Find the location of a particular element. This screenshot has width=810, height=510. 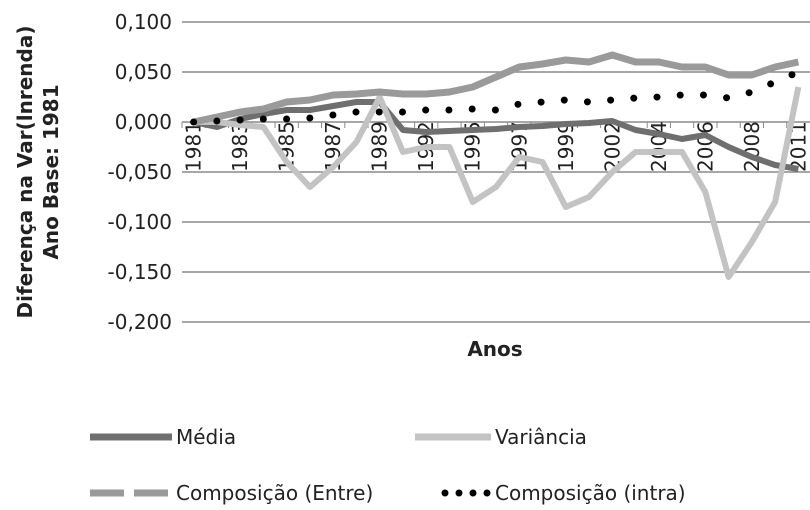

x-tick-label: 2008 is located at coordinates (752, 146).